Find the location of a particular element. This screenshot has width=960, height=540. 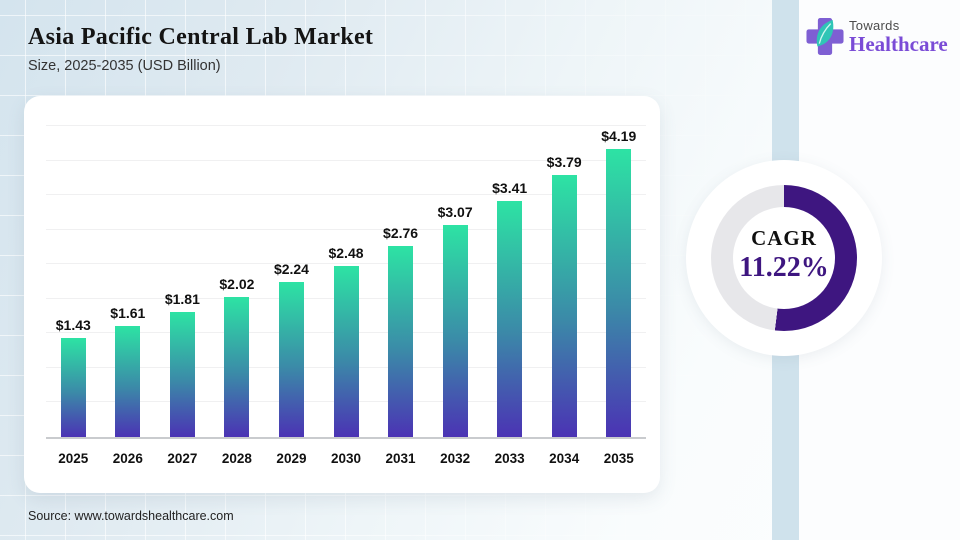

bar-value-label: $1.43 is located at coordinates (73, 325).